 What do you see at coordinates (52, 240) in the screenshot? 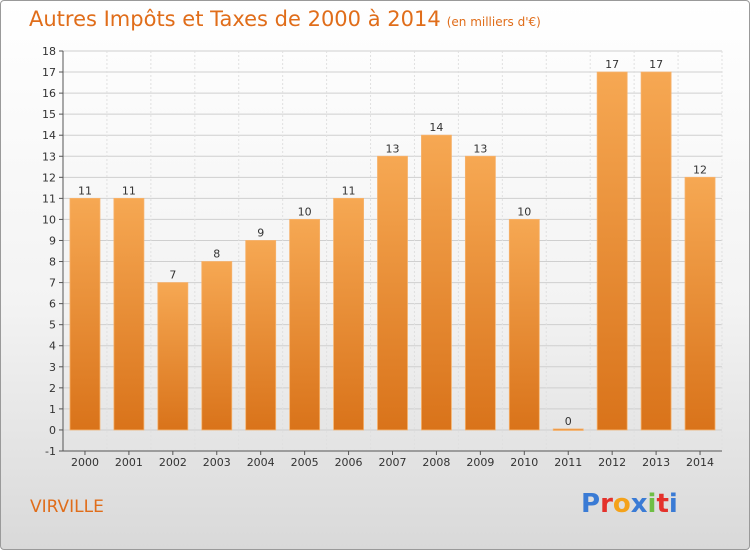
I see `y-tick-label: 9` at bounding box center [52, 240].